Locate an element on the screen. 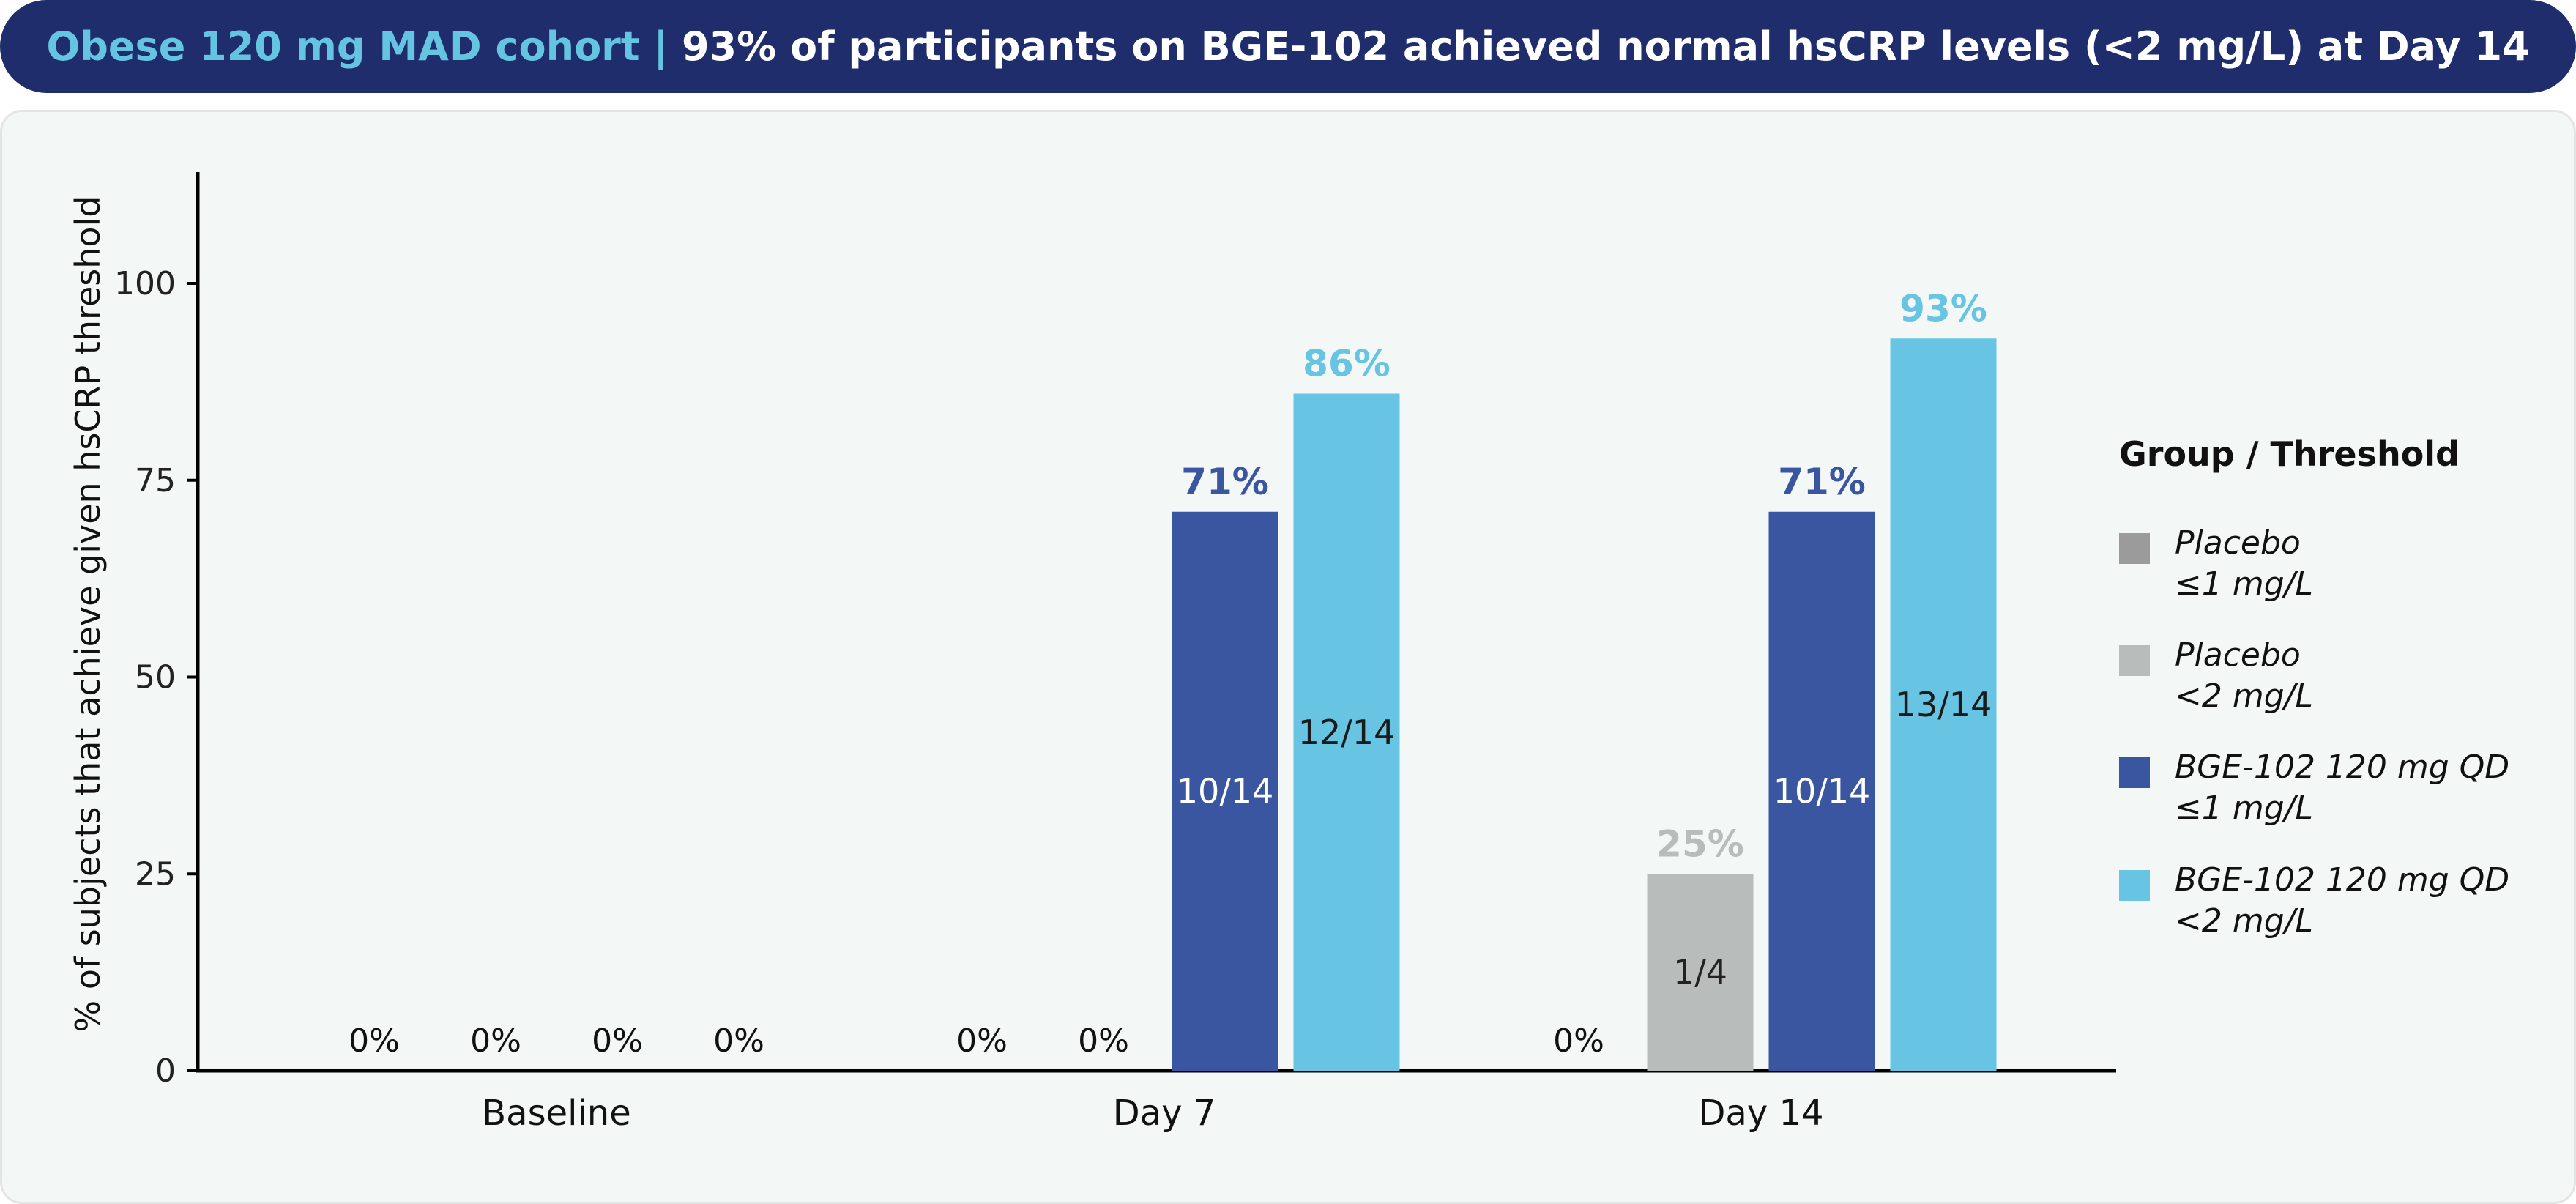 The image size is (2576, 1204). y-tick-label: 0 is located at coordinates (165, 1071).